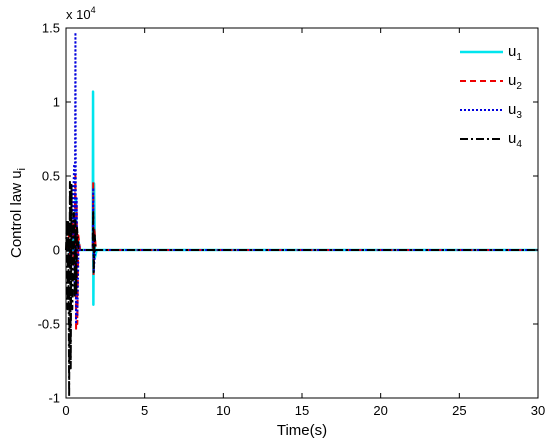 Image resolution: width=550 pixels, height=444 pixels. What do you see at coordinates (380, 410) in the screenshot?
I see `x-tick-label: 20` at bounding box center [380, 410].